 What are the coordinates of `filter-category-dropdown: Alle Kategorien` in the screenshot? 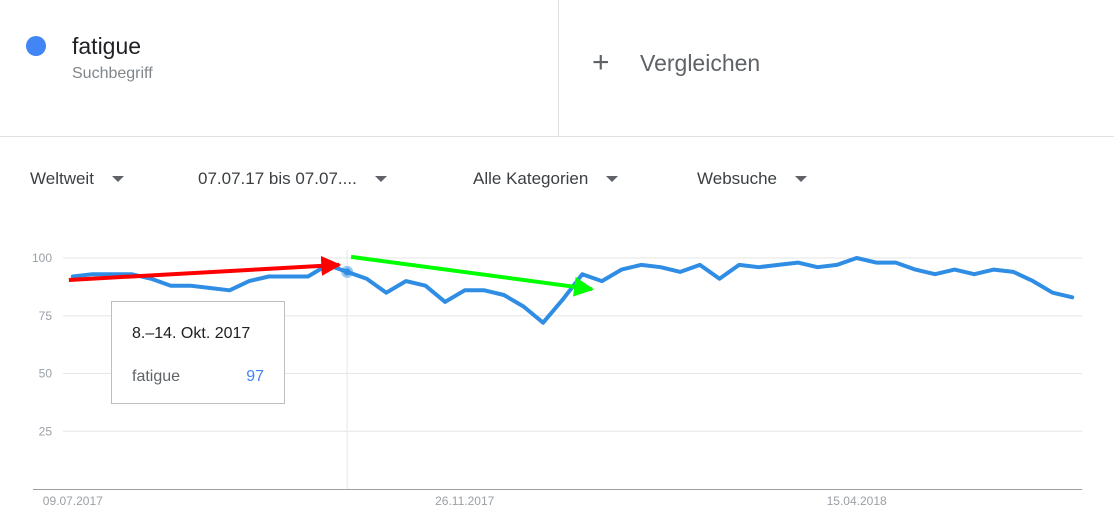 It's located at (546, 179).